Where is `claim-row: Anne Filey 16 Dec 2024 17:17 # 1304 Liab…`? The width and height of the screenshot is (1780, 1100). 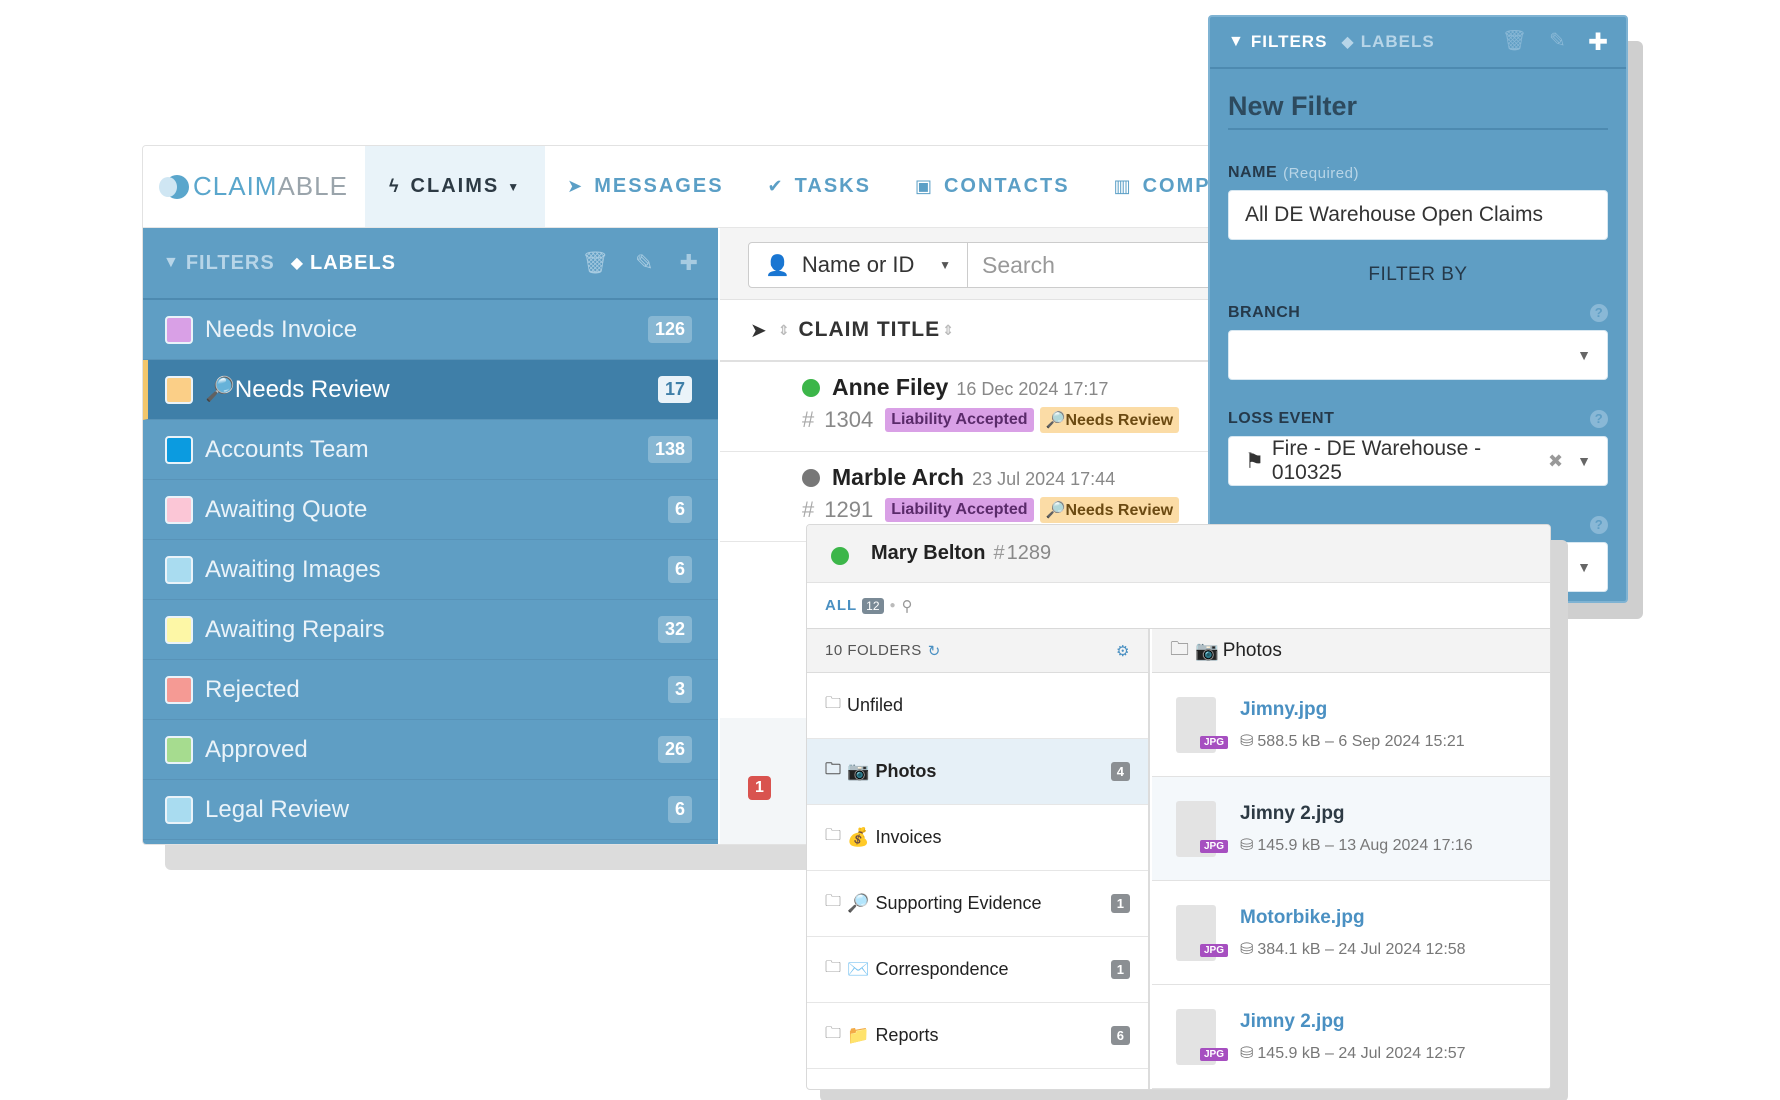
claim-row: Anne Filey 16 Dec 2024 17:17 # 1304 Liab… is located at coordinates (980, 407).